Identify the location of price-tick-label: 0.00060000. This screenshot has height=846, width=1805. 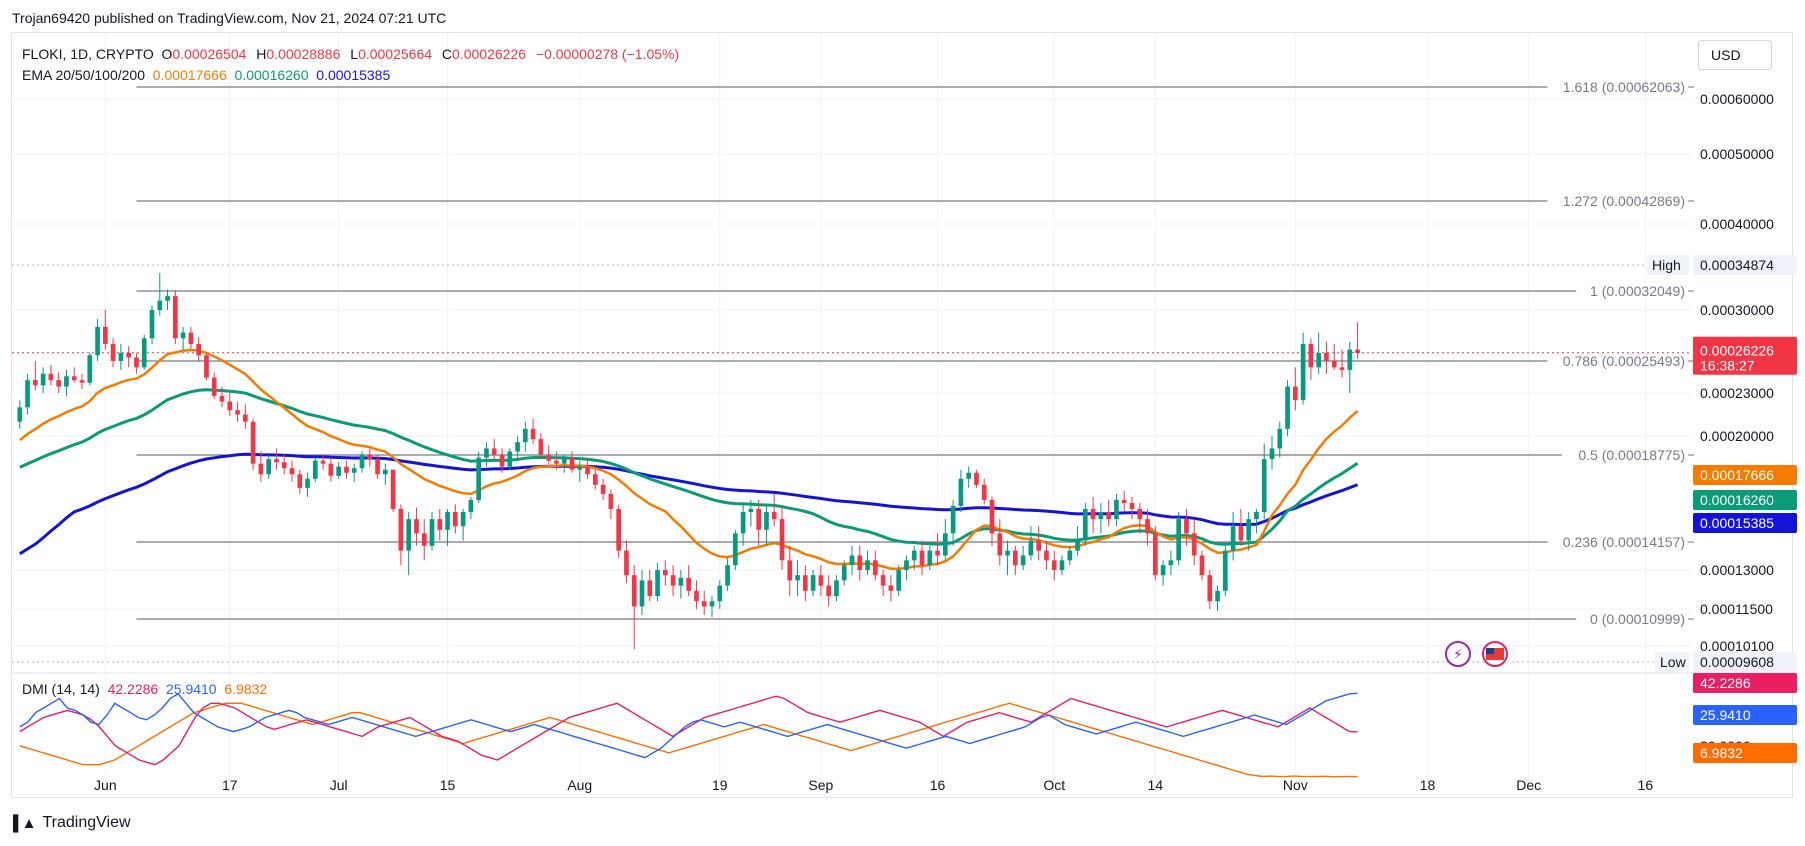
(1737, 99).